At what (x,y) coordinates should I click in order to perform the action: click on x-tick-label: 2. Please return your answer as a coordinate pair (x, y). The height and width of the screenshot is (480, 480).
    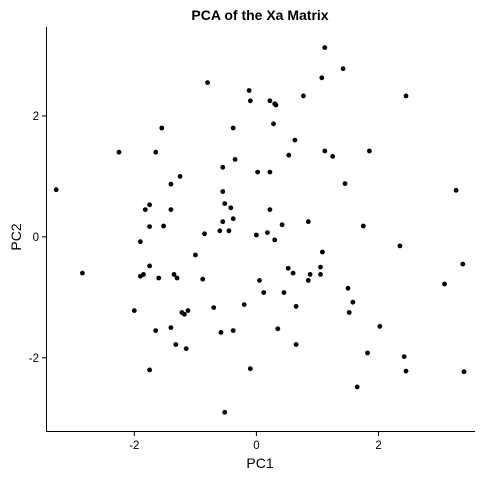
    Looking at the image, I should click on (378, 446).